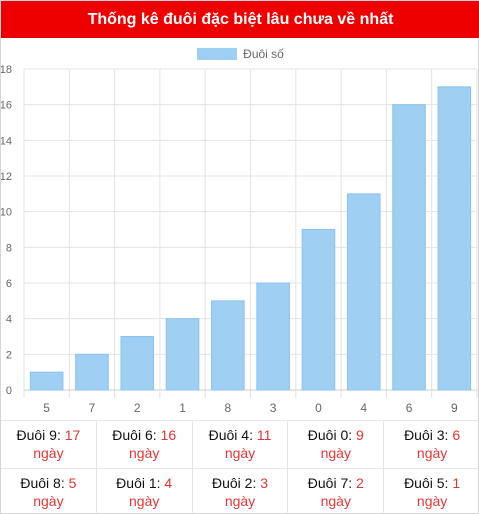 The image size is (479, 514). Describe the element at coordinates (168, 482) in the screenshot. I see `stat-count: 4` at that location.